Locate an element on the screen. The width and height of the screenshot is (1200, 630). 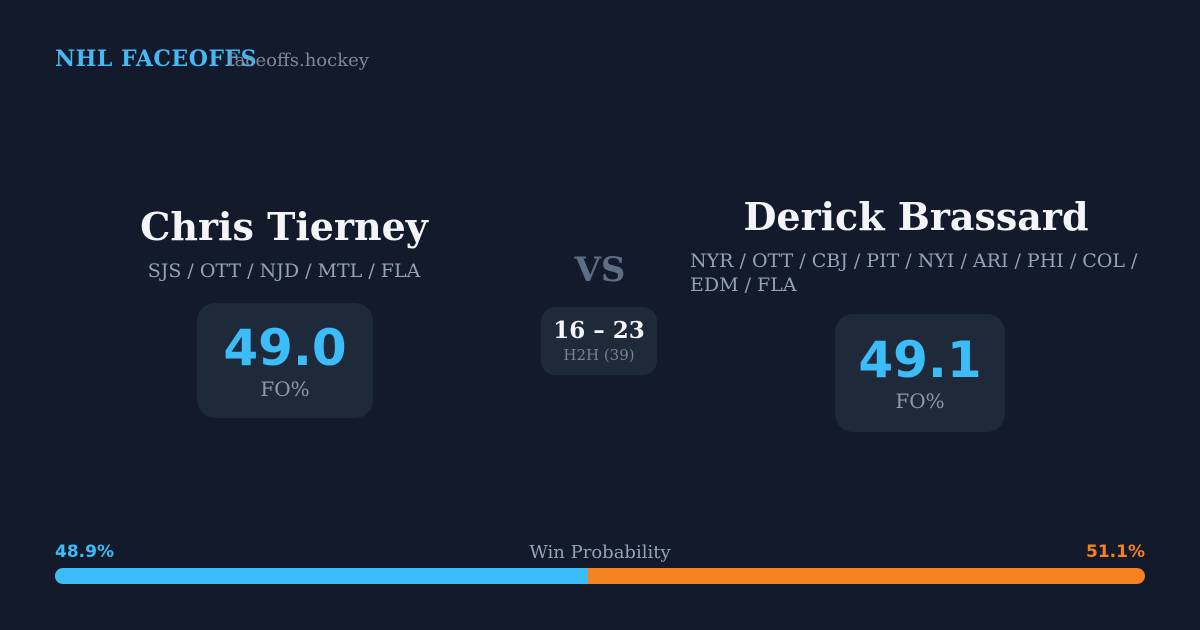
win-probability-bar is located at coordinates (600, 576).